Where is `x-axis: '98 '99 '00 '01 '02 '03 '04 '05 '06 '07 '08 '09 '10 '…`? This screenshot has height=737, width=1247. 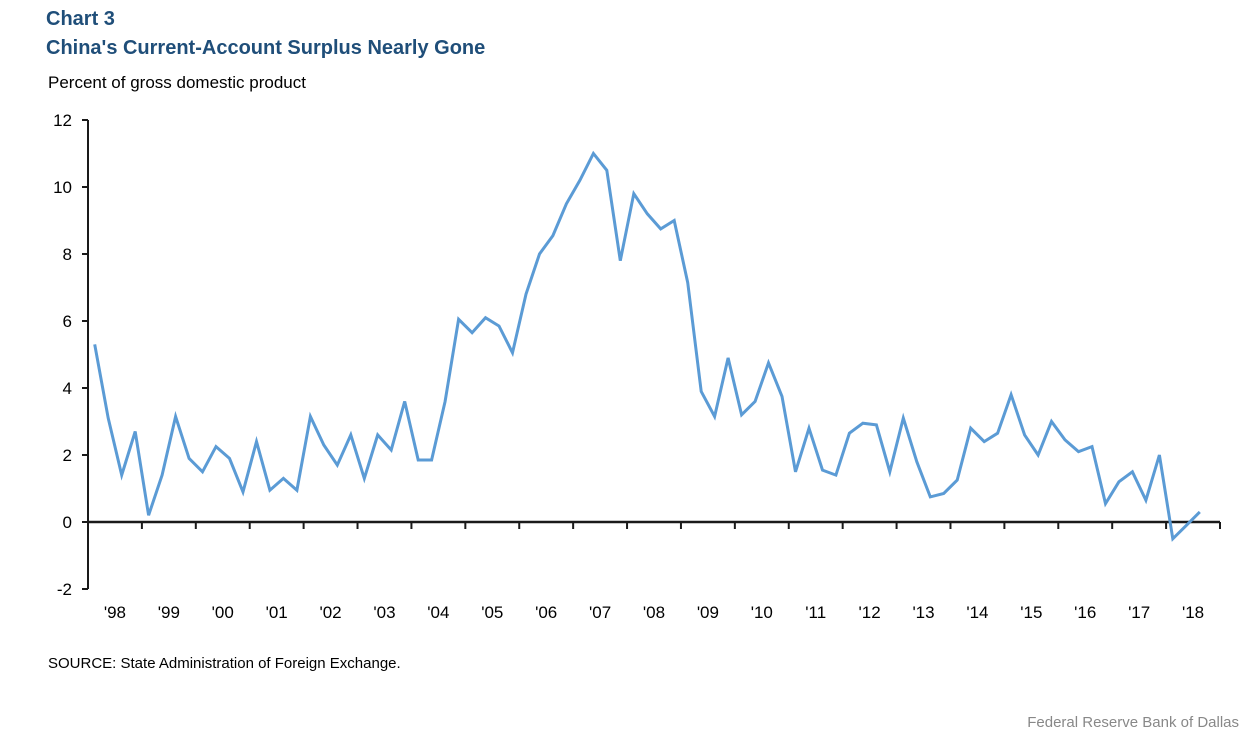
x-axis: '98 '99 '00 '01 '02 '03 '04 '05 '06 '07 '08 '09 '10 '… is located at coordinates (654, 571).